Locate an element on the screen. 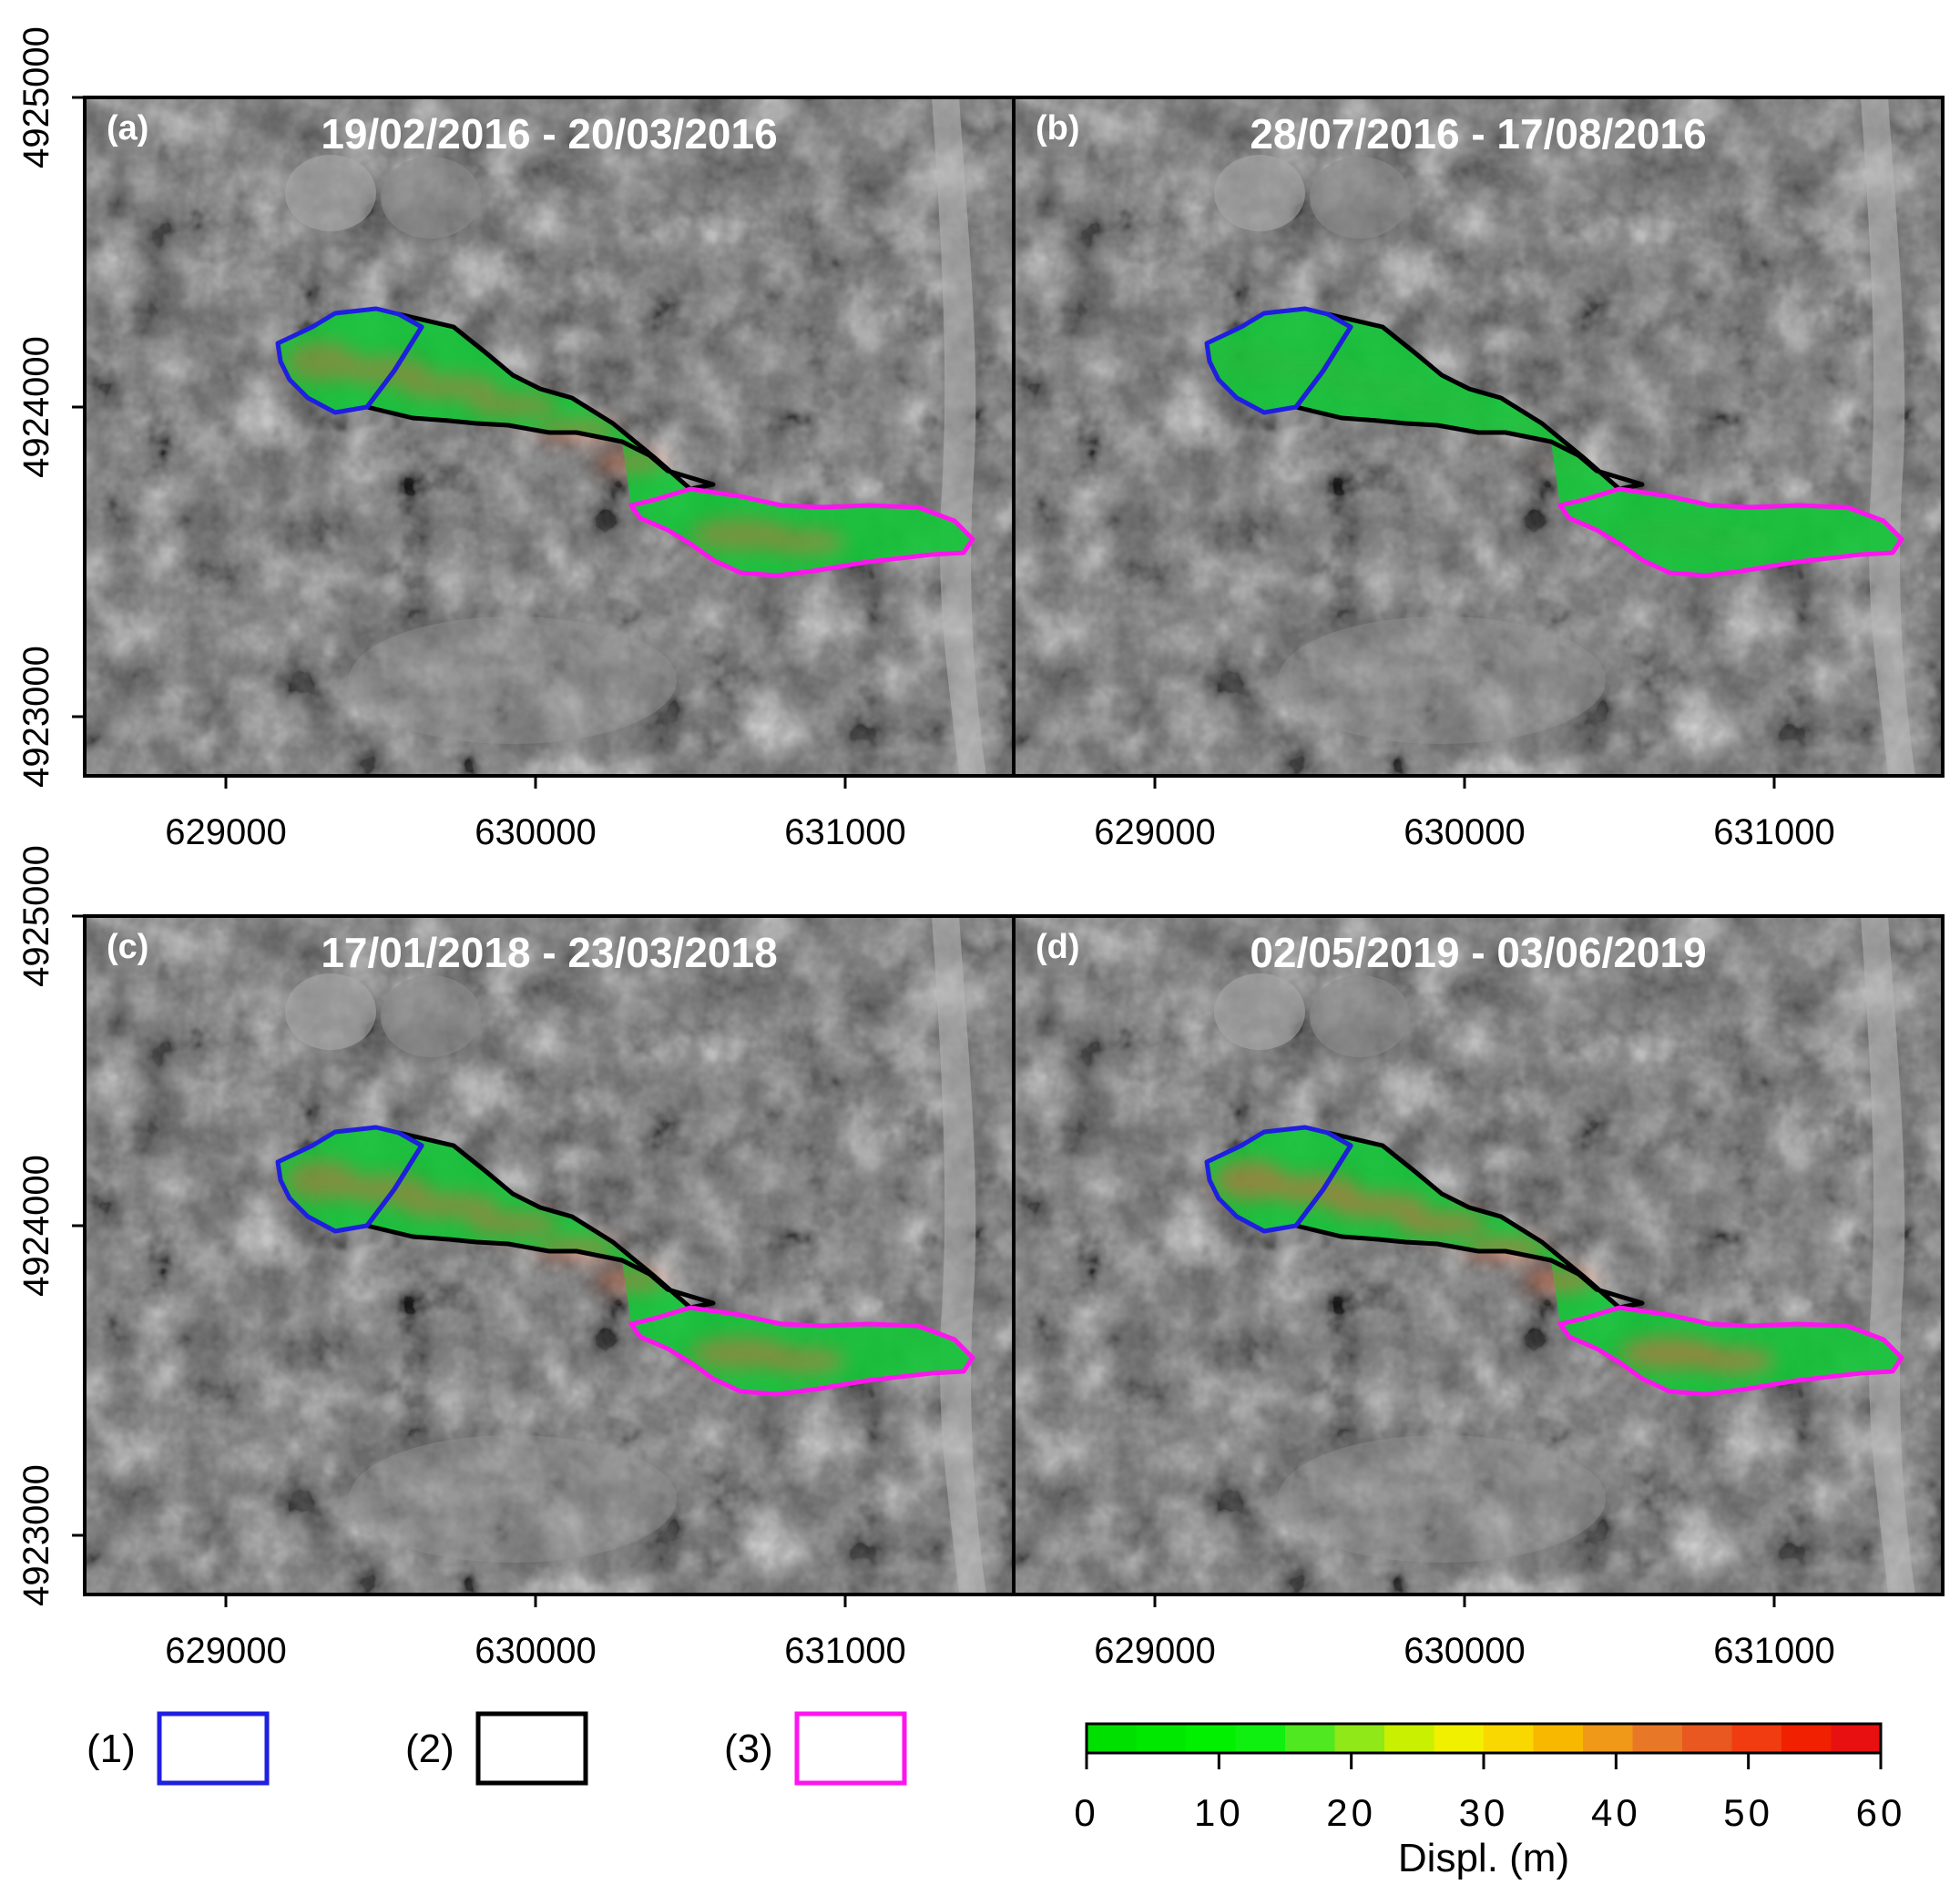 This screenshot has width=1960, height=1895. panel-date-range: 28/07/2016 - 17/08/2016 is located at coordinates (1478, 134).